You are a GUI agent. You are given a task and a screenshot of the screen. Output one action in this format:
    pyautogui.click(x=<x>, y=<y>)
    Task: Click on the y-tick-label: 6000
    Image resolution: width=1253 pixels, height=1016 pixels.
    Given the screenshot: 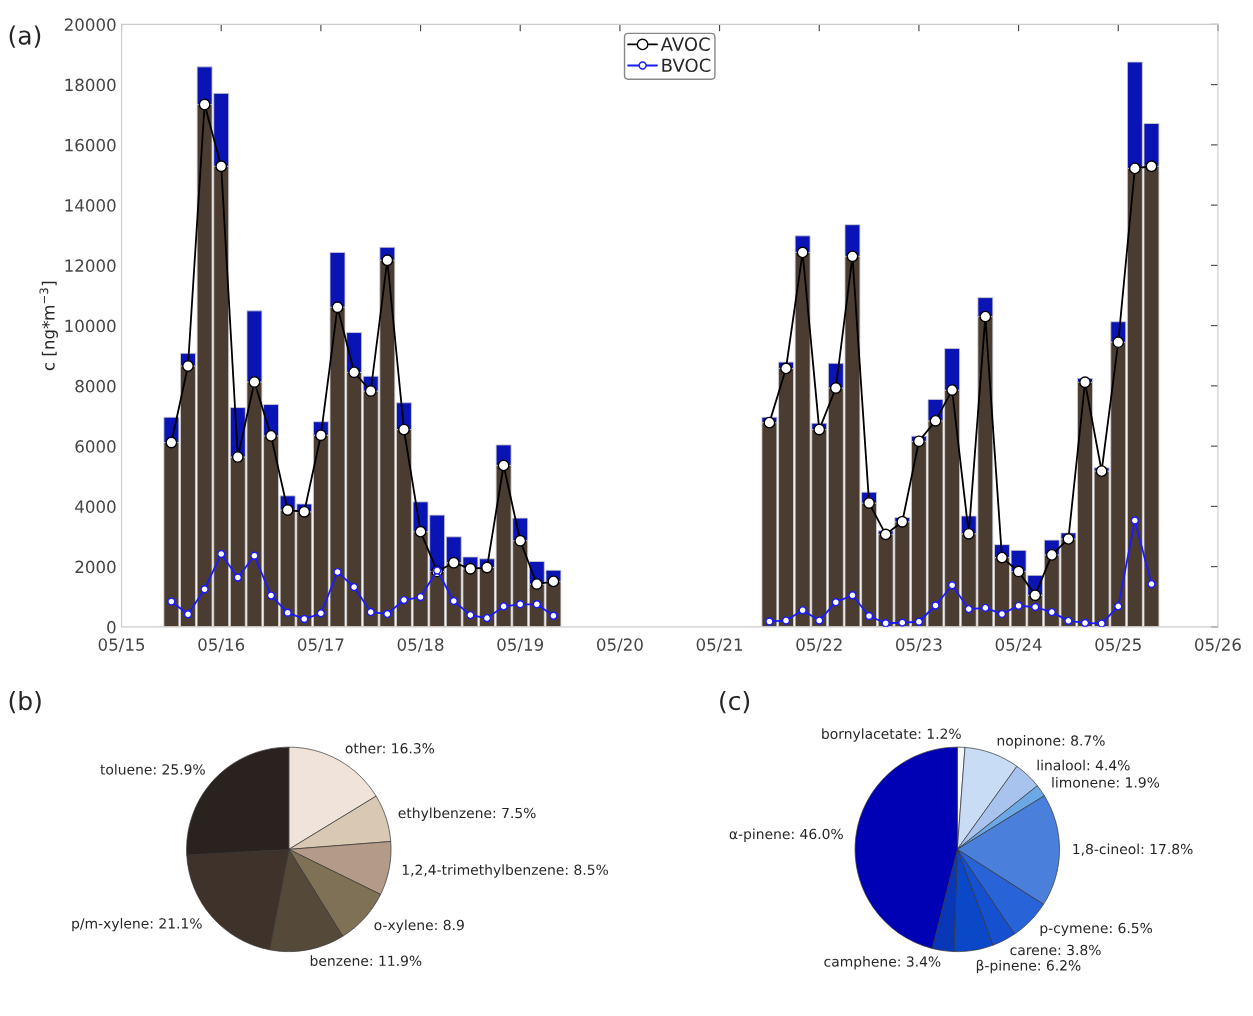 What is the action you would take?
    pyautogui.click(x=95, y=446)
    